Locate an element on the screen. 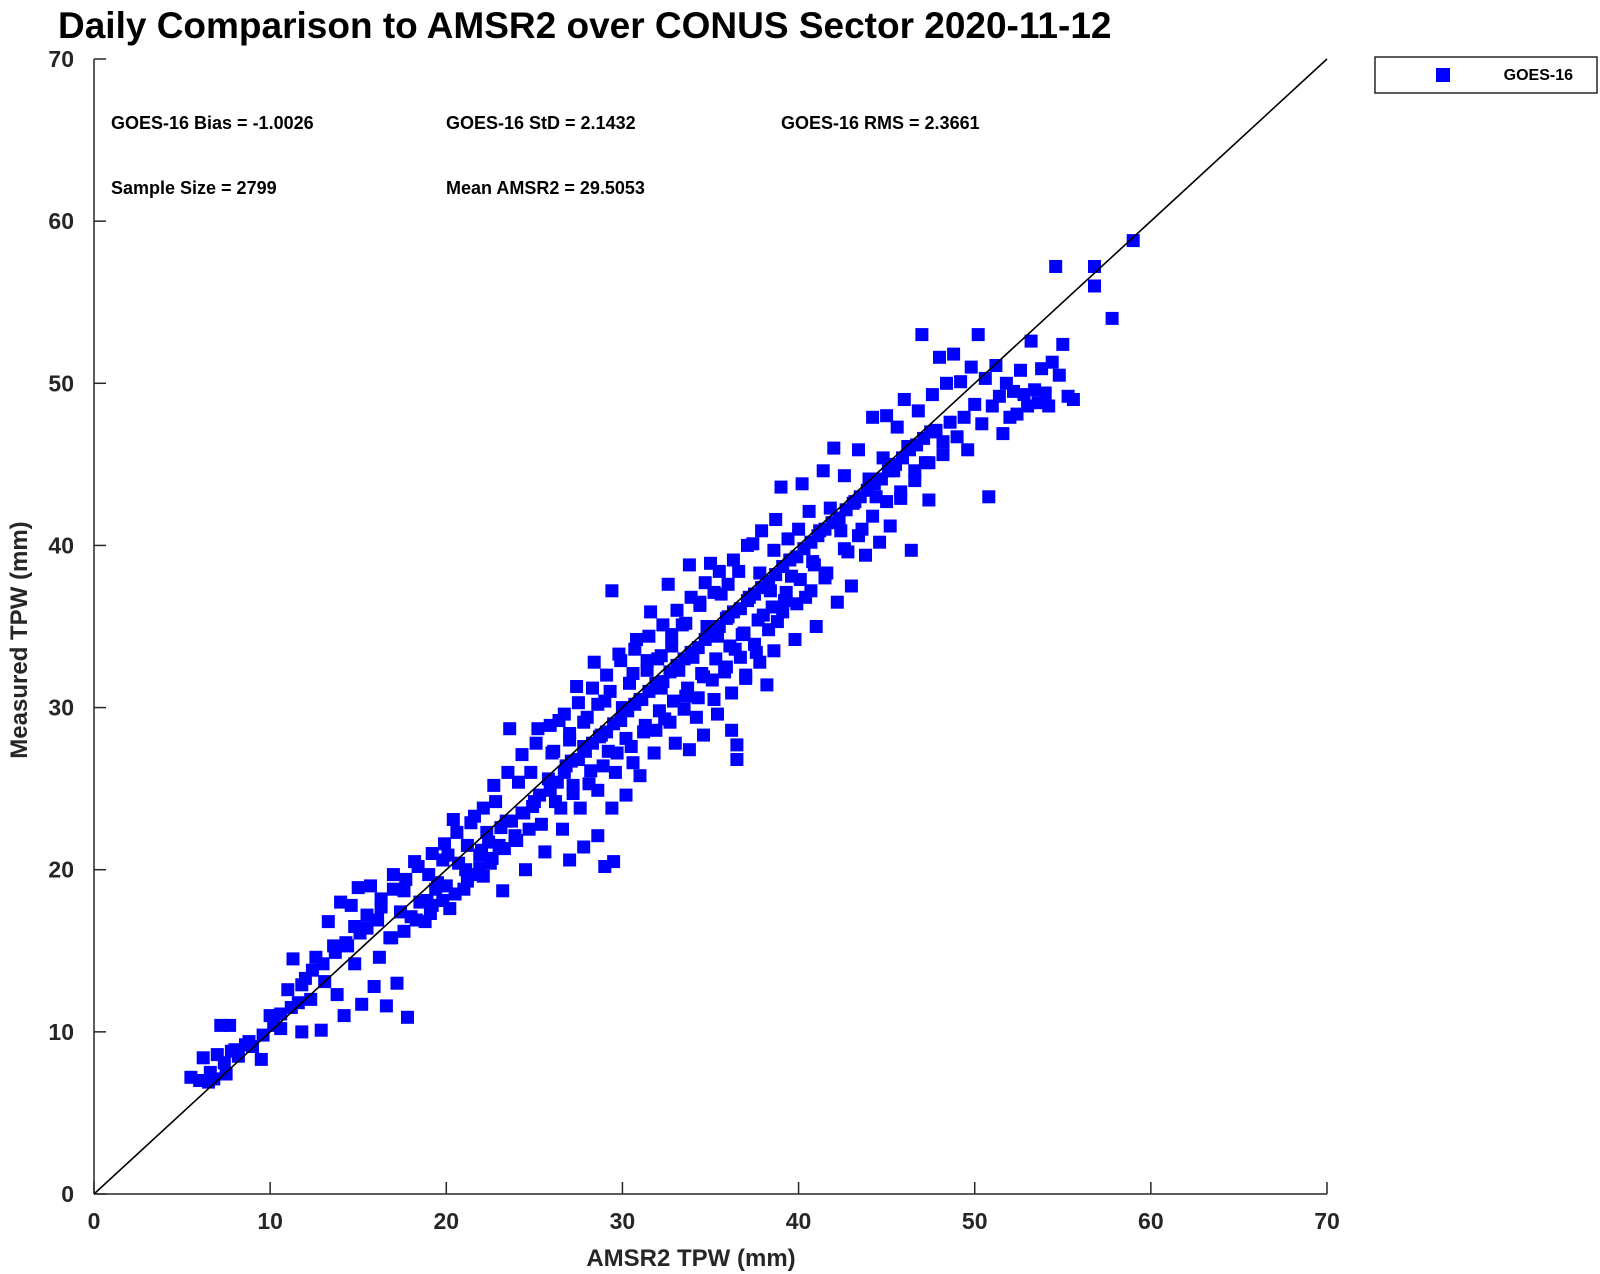  stat-rms: GOES-16 RMS = 2.3661 is located at coordinates (880, 123).